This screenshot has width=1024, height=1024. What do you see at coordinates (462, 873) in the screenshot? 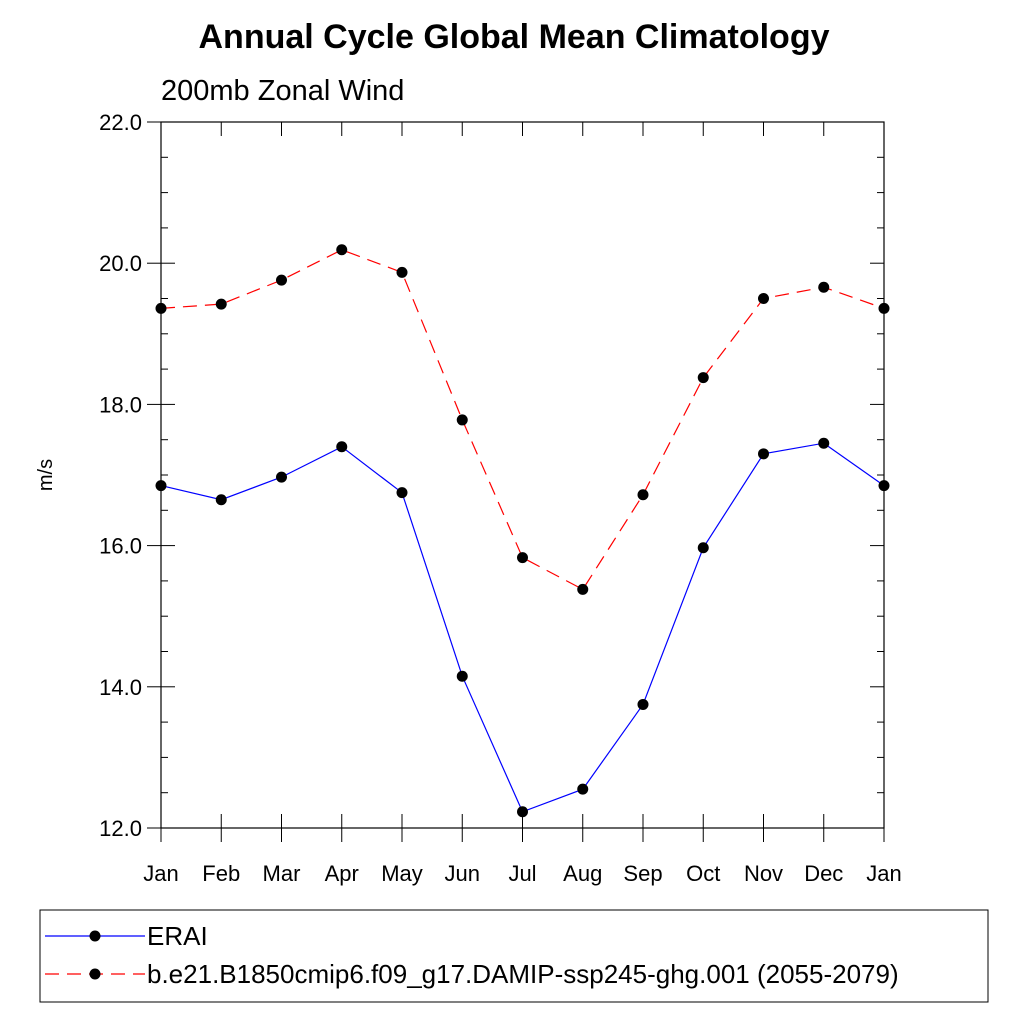
I see `x-tick-label: Jun` at bounding box center [462, 873].